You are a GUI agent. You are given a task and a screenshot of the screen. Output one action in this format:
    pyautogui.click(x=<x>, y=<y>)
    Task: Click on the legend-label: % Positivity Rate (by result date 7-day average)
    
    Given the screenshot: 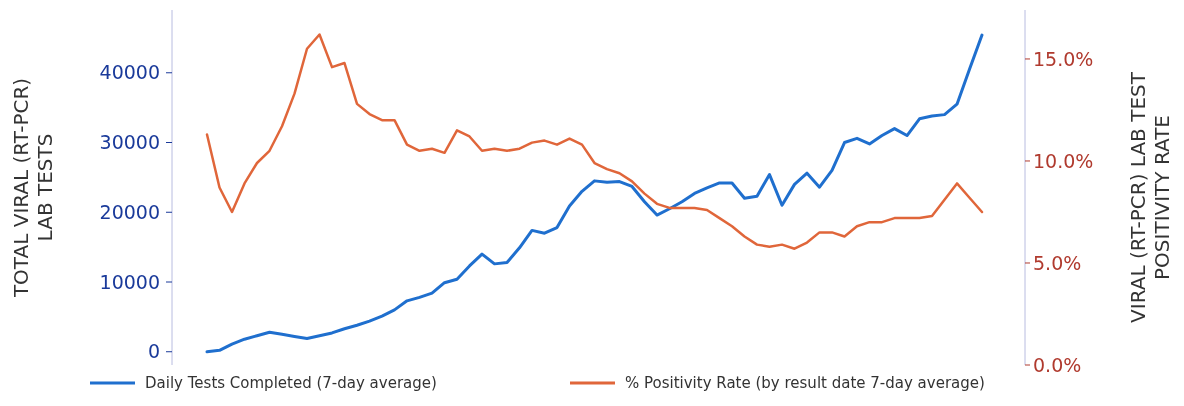 What is the action you would take?
    pyautogui.click(x=805, y=383)
    